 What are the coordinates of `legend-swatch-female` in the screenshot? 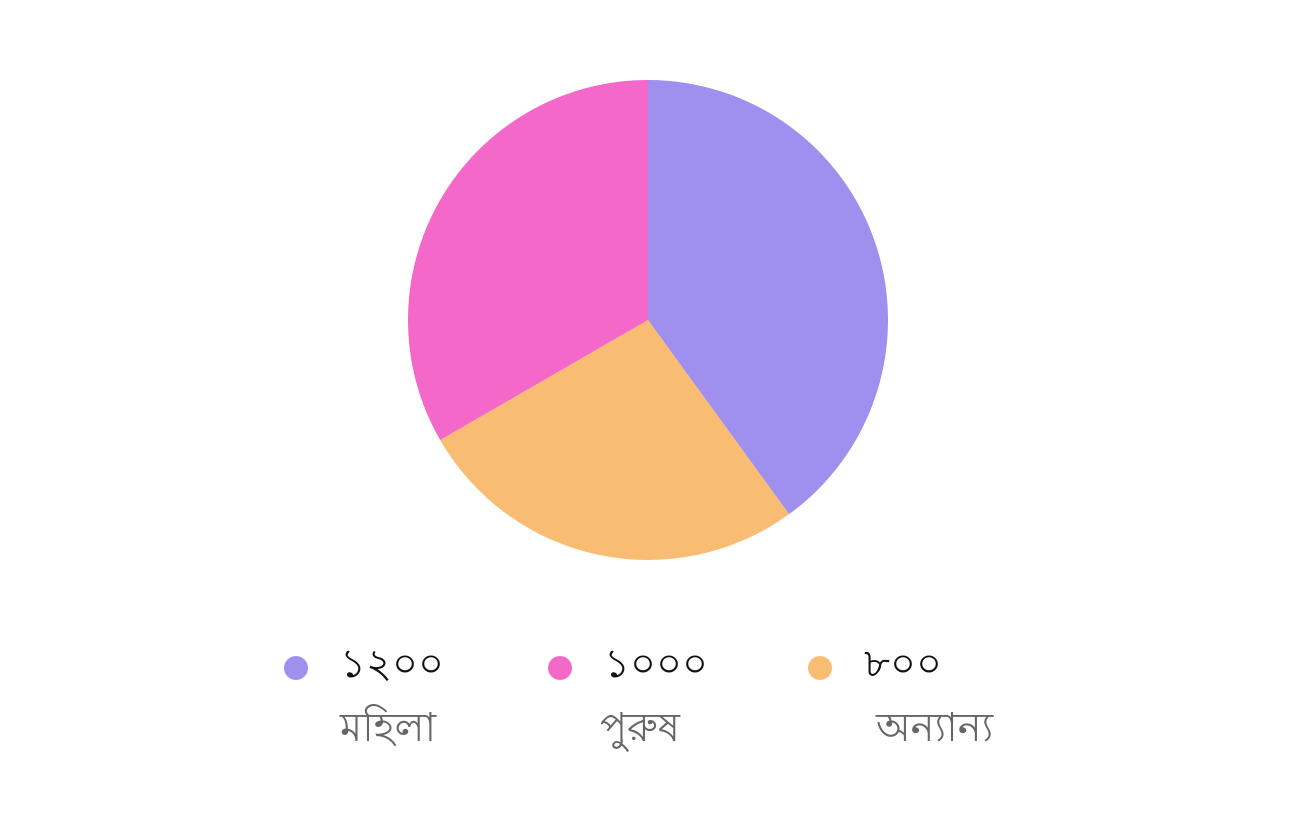 It's located at (296, 668).